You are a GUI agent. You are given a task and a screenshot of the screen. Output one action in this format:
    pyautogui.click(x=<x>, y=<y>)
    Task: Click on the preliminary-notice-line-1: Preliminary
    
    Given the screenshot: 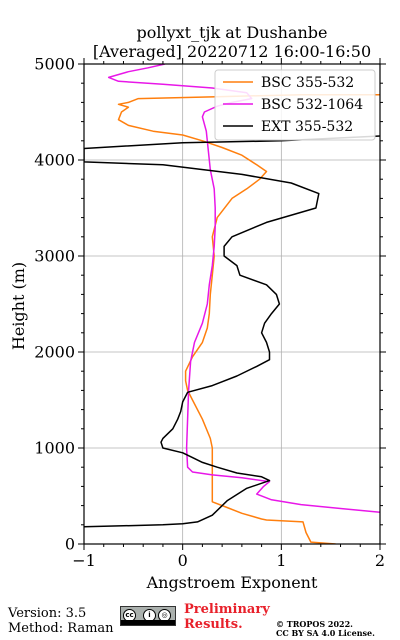 What is the action you would take?
    pyautogui.click(x=227, y=609)
    